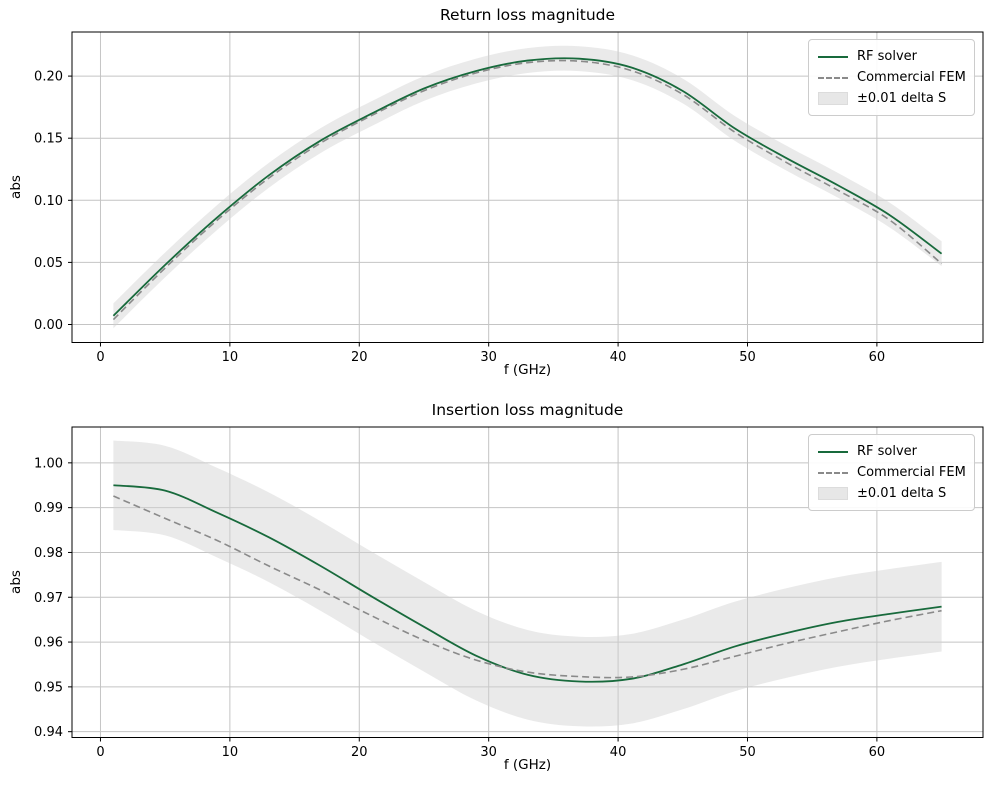  Describe the element at coordinates (48, 139) in the screenshot. I see `y-tick-label: 0.15` at that location.